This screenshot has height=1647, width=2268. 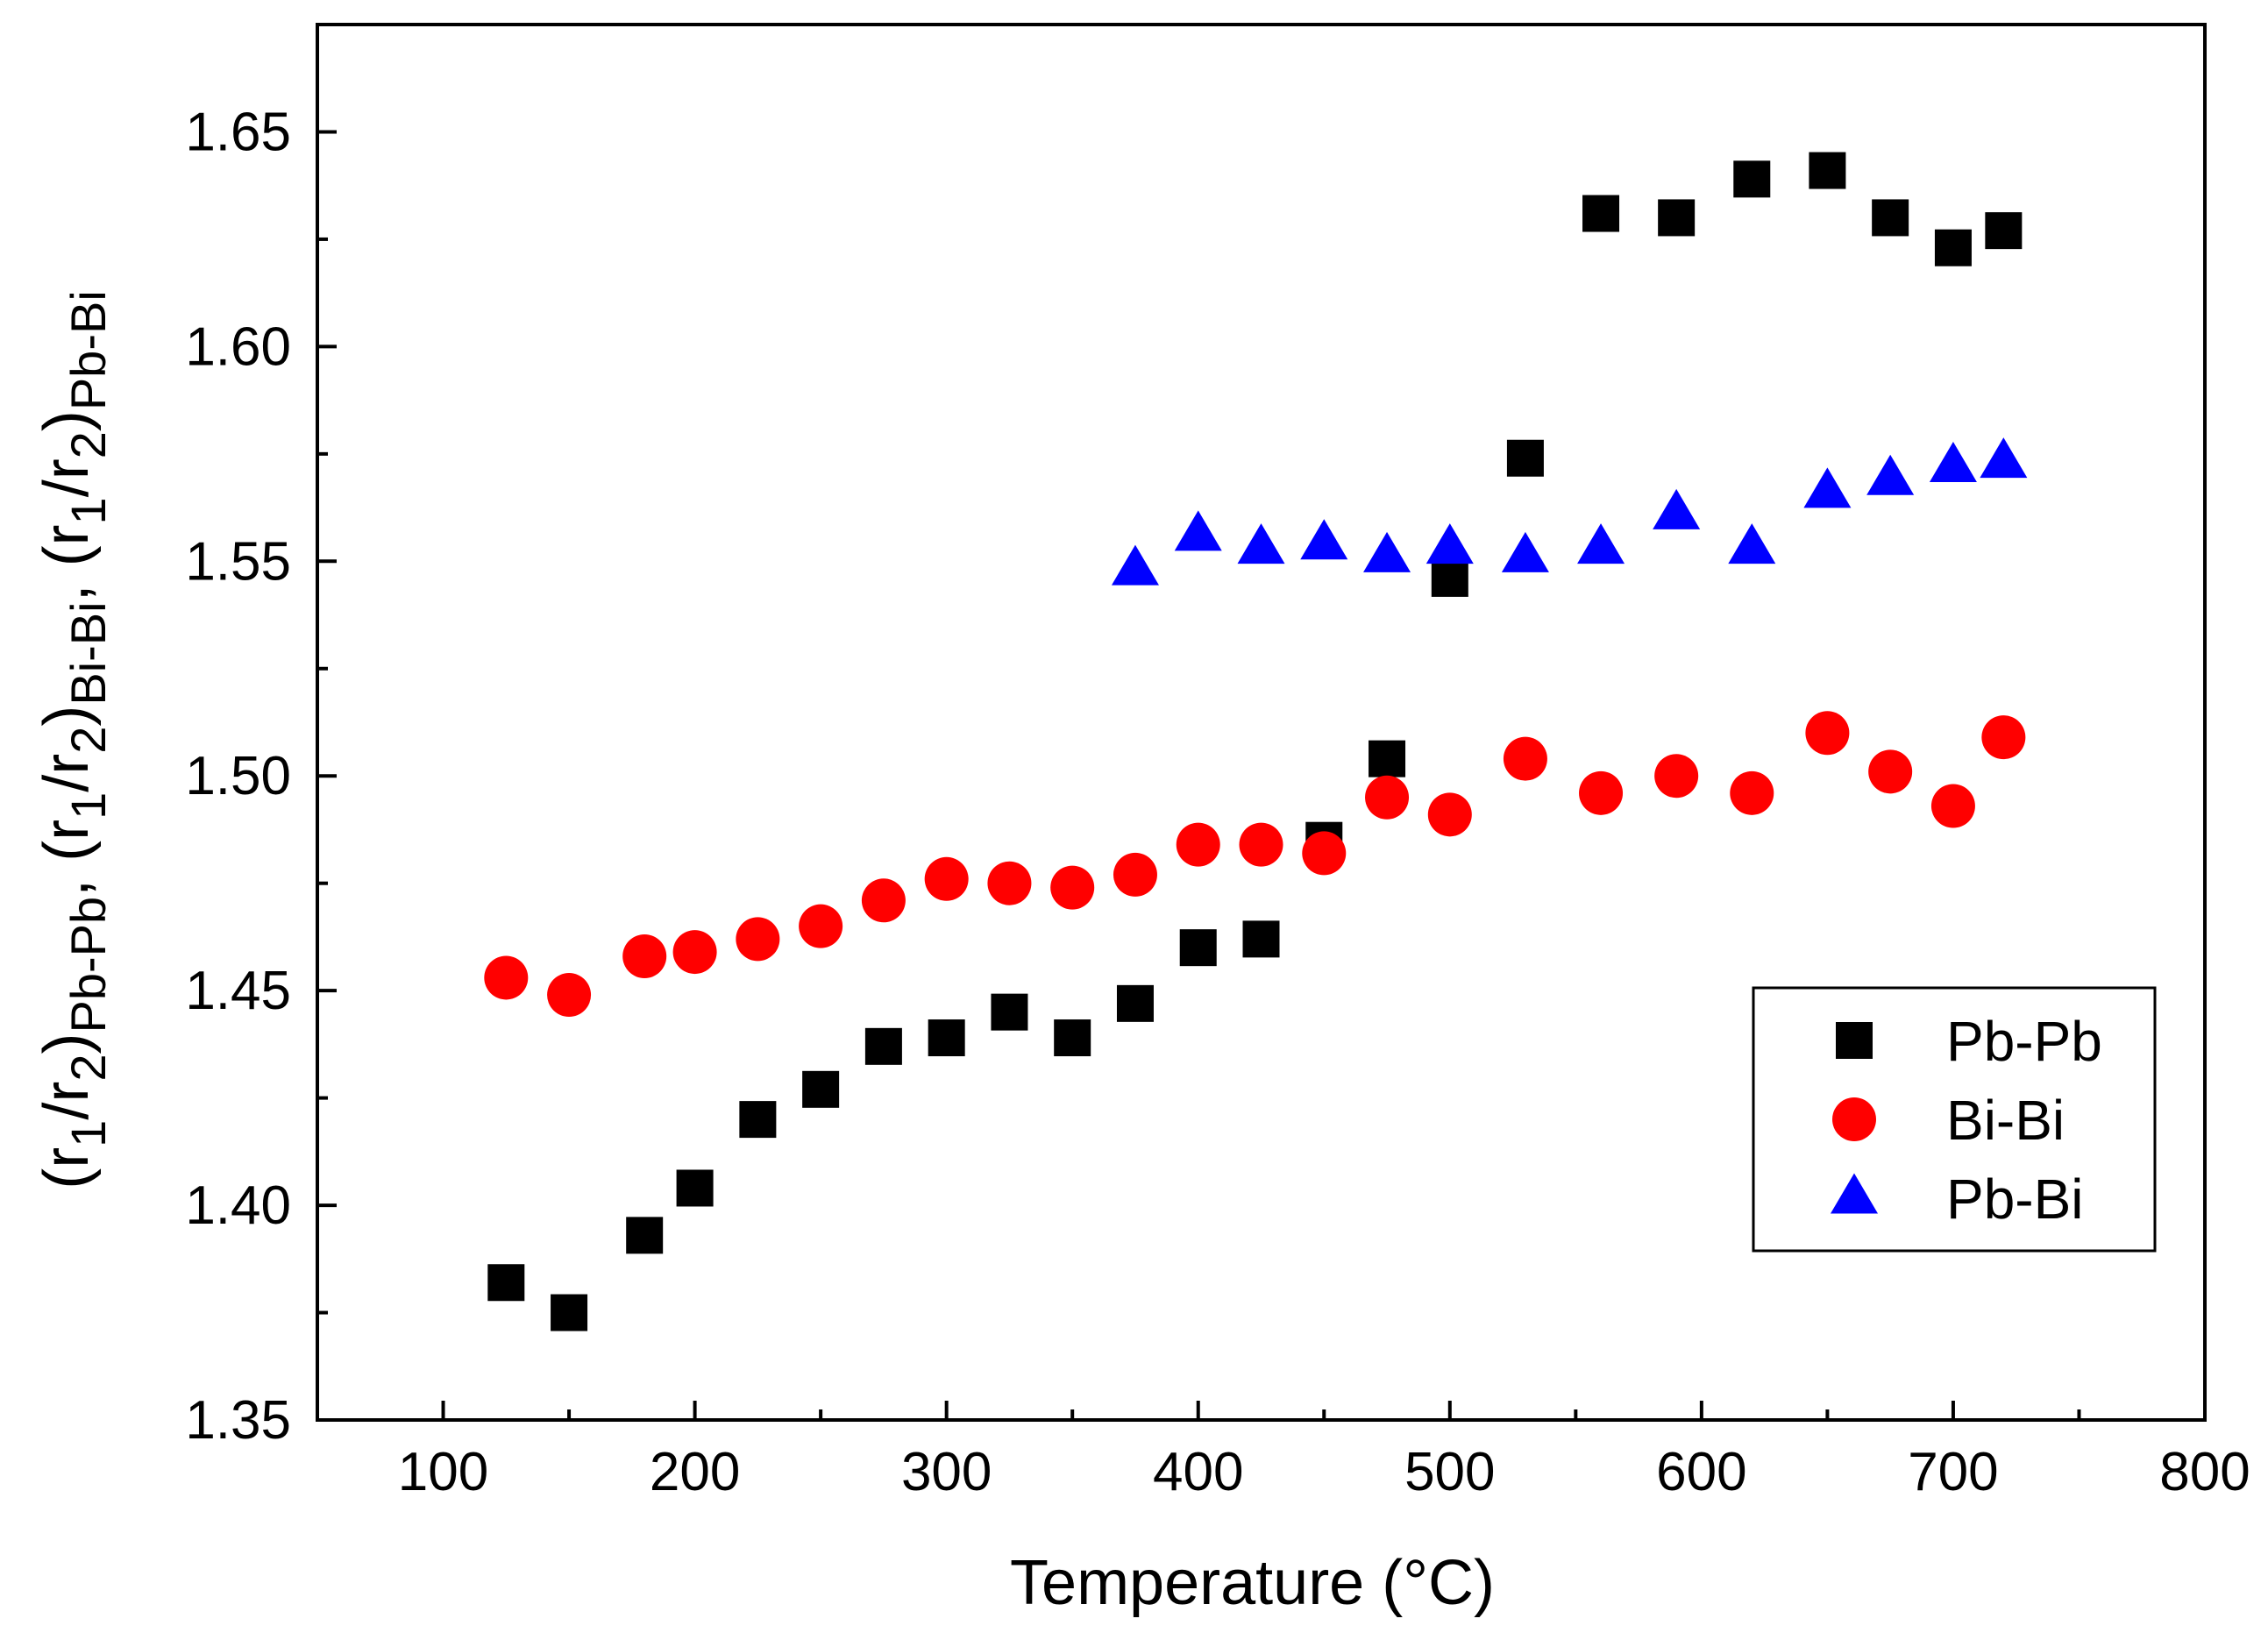 What do you see at coordinates (1854, 1119) in the screenshot?
I see `legend-marker-bi-bi` at bounding box center [1854, 1119].